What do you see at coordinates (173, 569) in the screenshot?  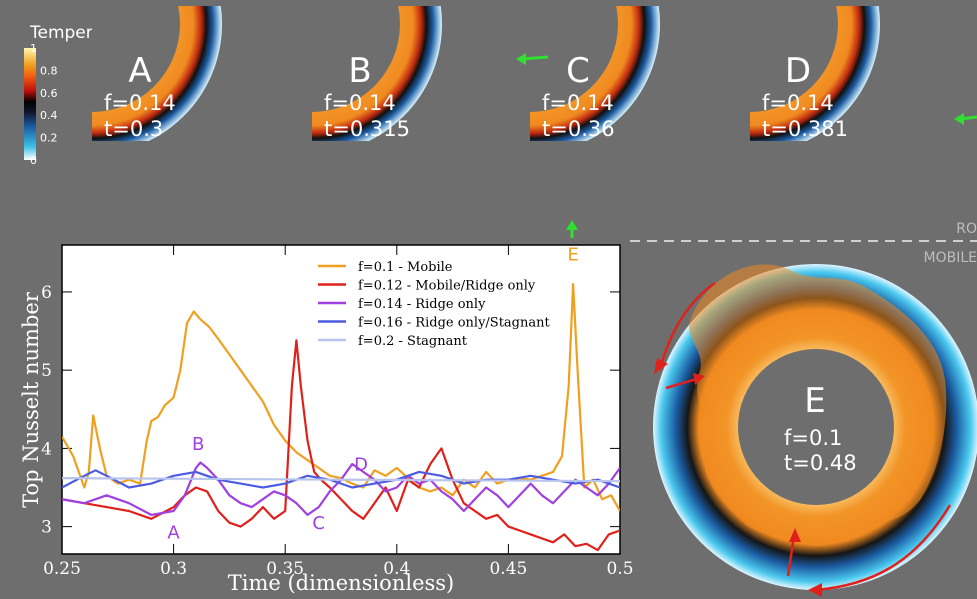 I see `x-tick-label: 0.3` at bounding box center [173, 569].